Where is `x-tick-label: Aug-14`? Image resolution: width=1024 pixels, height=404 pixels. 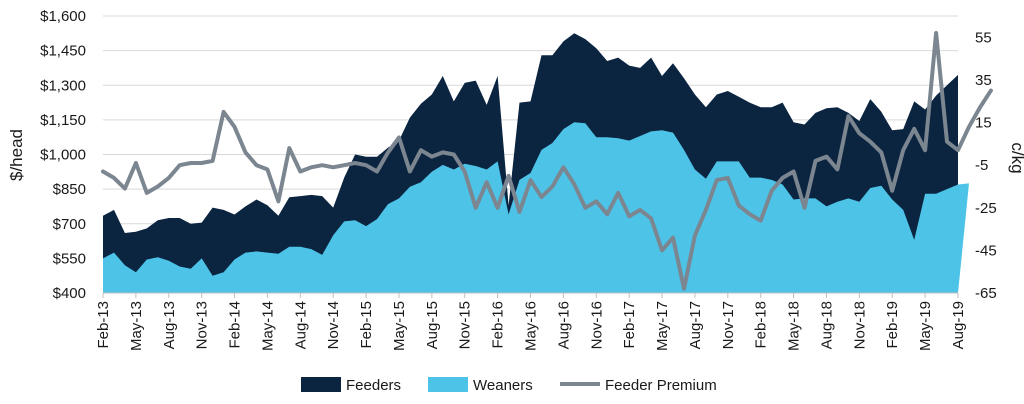
x-tick-label: Aug-14 is located at coordinates (300, 325).